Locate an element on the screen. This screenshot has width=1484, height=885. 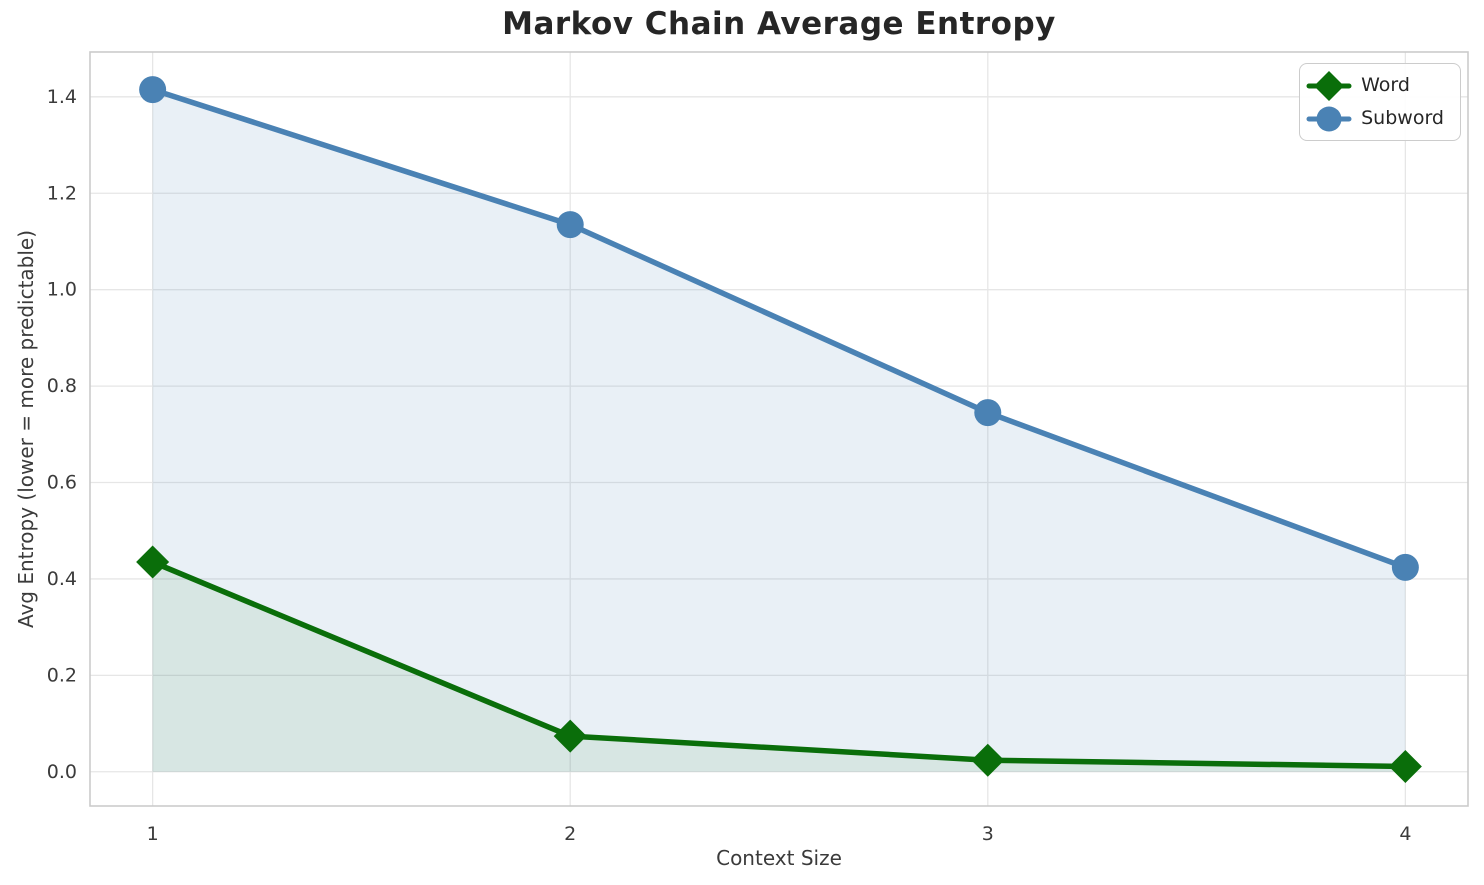
y-tick-label: 1.0 is located at coordinates (62, 290).